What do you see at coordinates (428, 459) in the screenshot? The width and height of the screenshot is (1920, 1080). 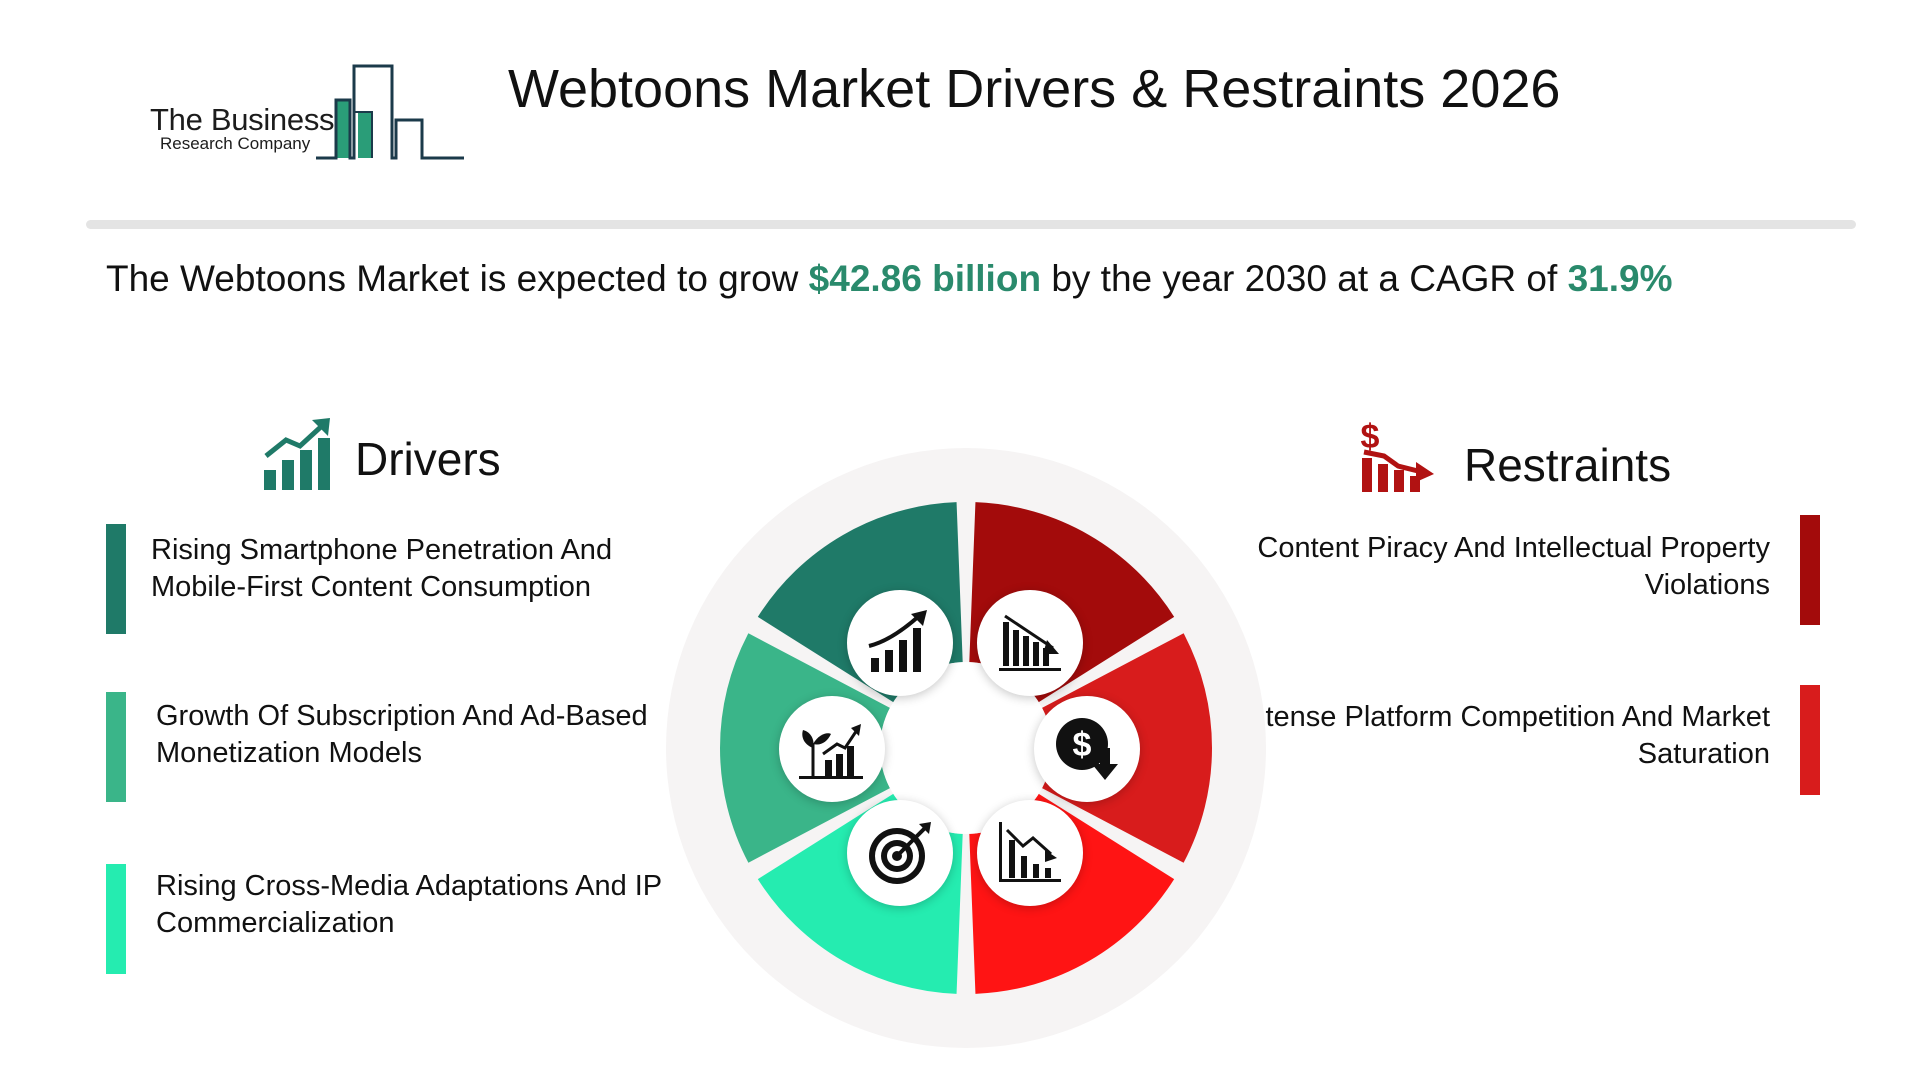 I see `drivers-title: Drivers` at bounding box center [428, 459].